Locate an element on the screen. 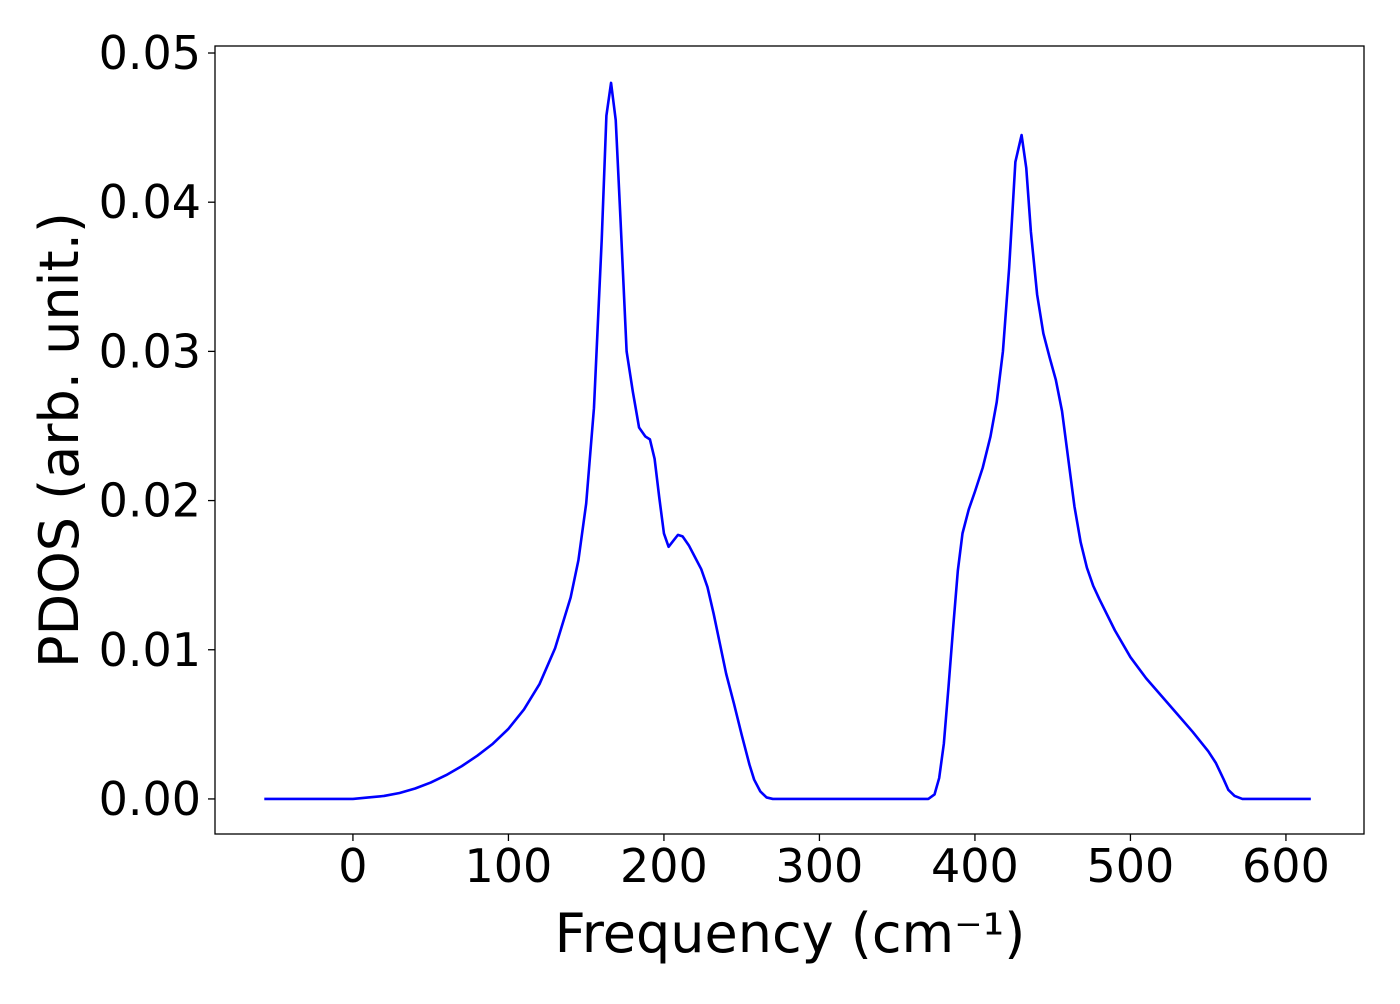  y-tick-label: 0.04 is located at coordinates (150, 202).